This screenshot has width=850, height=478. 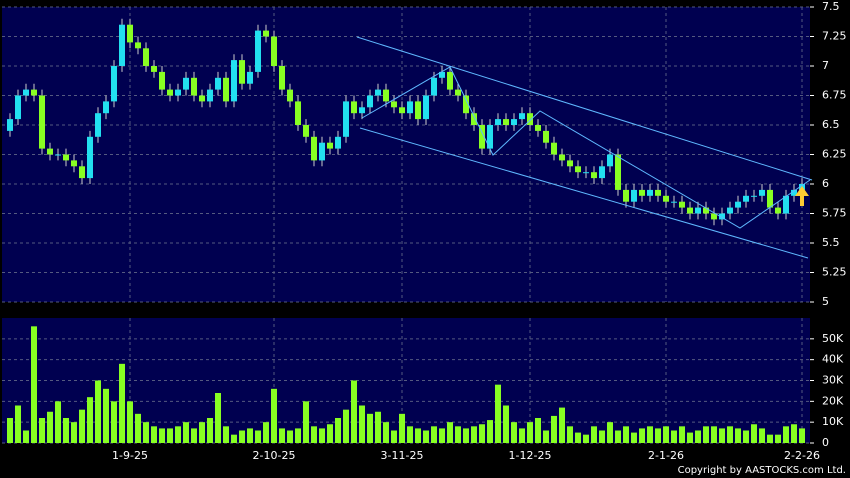 What do you see at coordinates (834, 213) in the screenshot?
I see `y-tick-label: 5.75` at bounding box center [834, 213].